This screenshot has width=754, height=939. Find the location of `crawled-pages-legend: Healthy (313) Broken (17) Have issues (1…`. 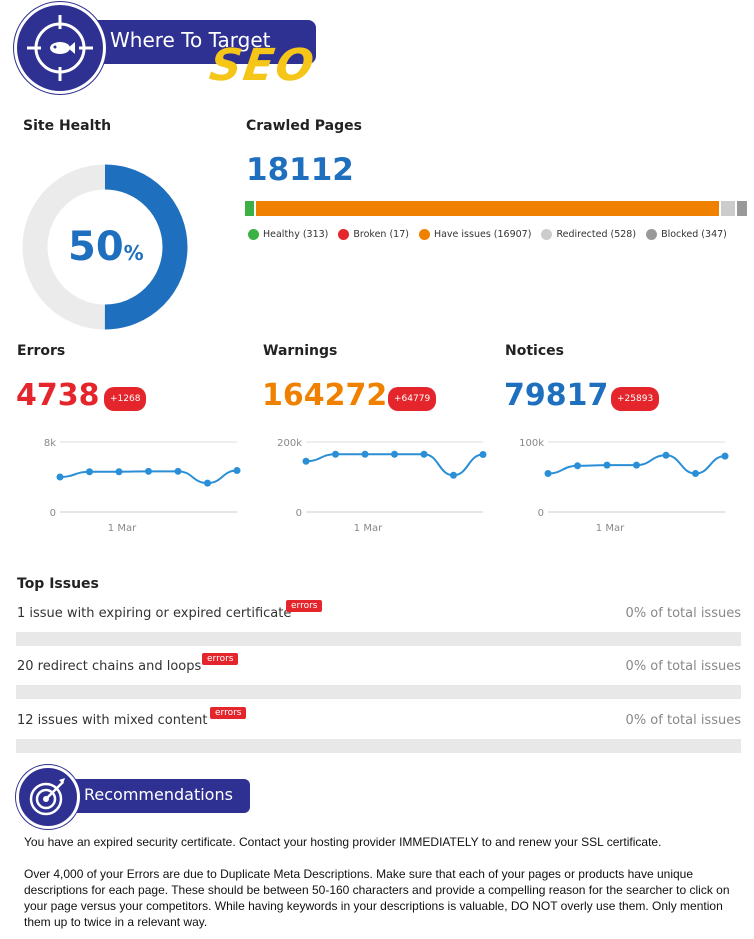

crawled-pages-legend: Healthy (313) Broken (17) Have issues (1… is located at coordinates (487, 234).